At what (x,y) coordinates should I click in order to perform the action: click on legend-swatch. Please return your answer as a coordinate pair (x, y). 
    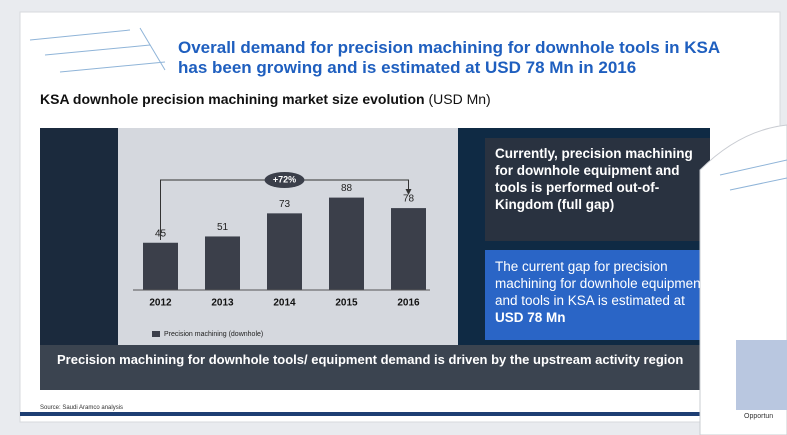
    Looking at the image, I should click on (156, 334).